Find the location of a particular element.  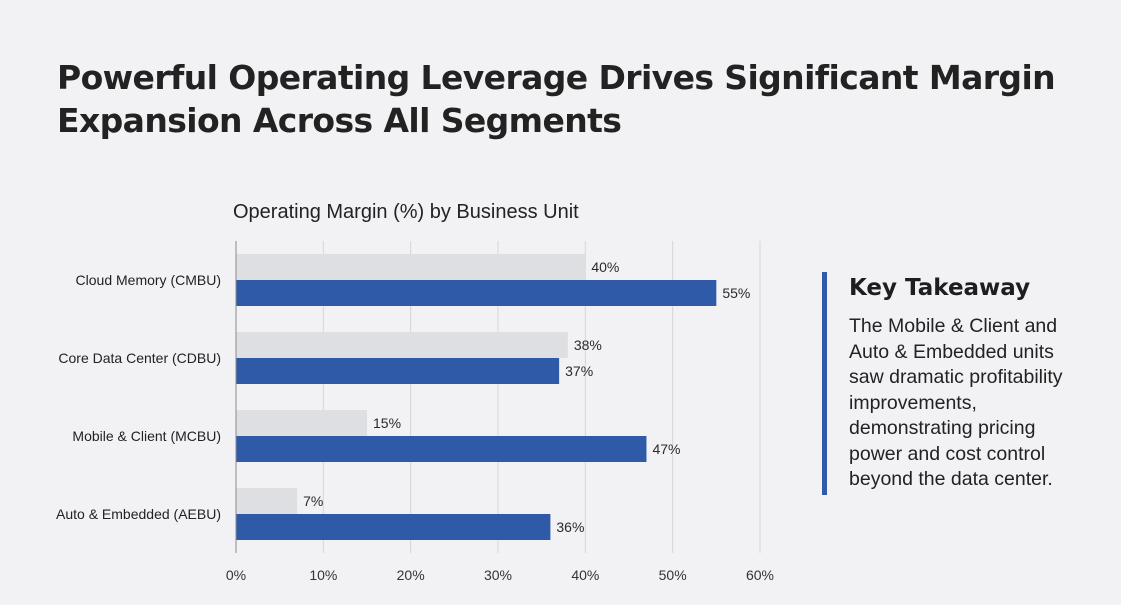

x-tick-label-30: 30% is located at coordinates (498, 575).